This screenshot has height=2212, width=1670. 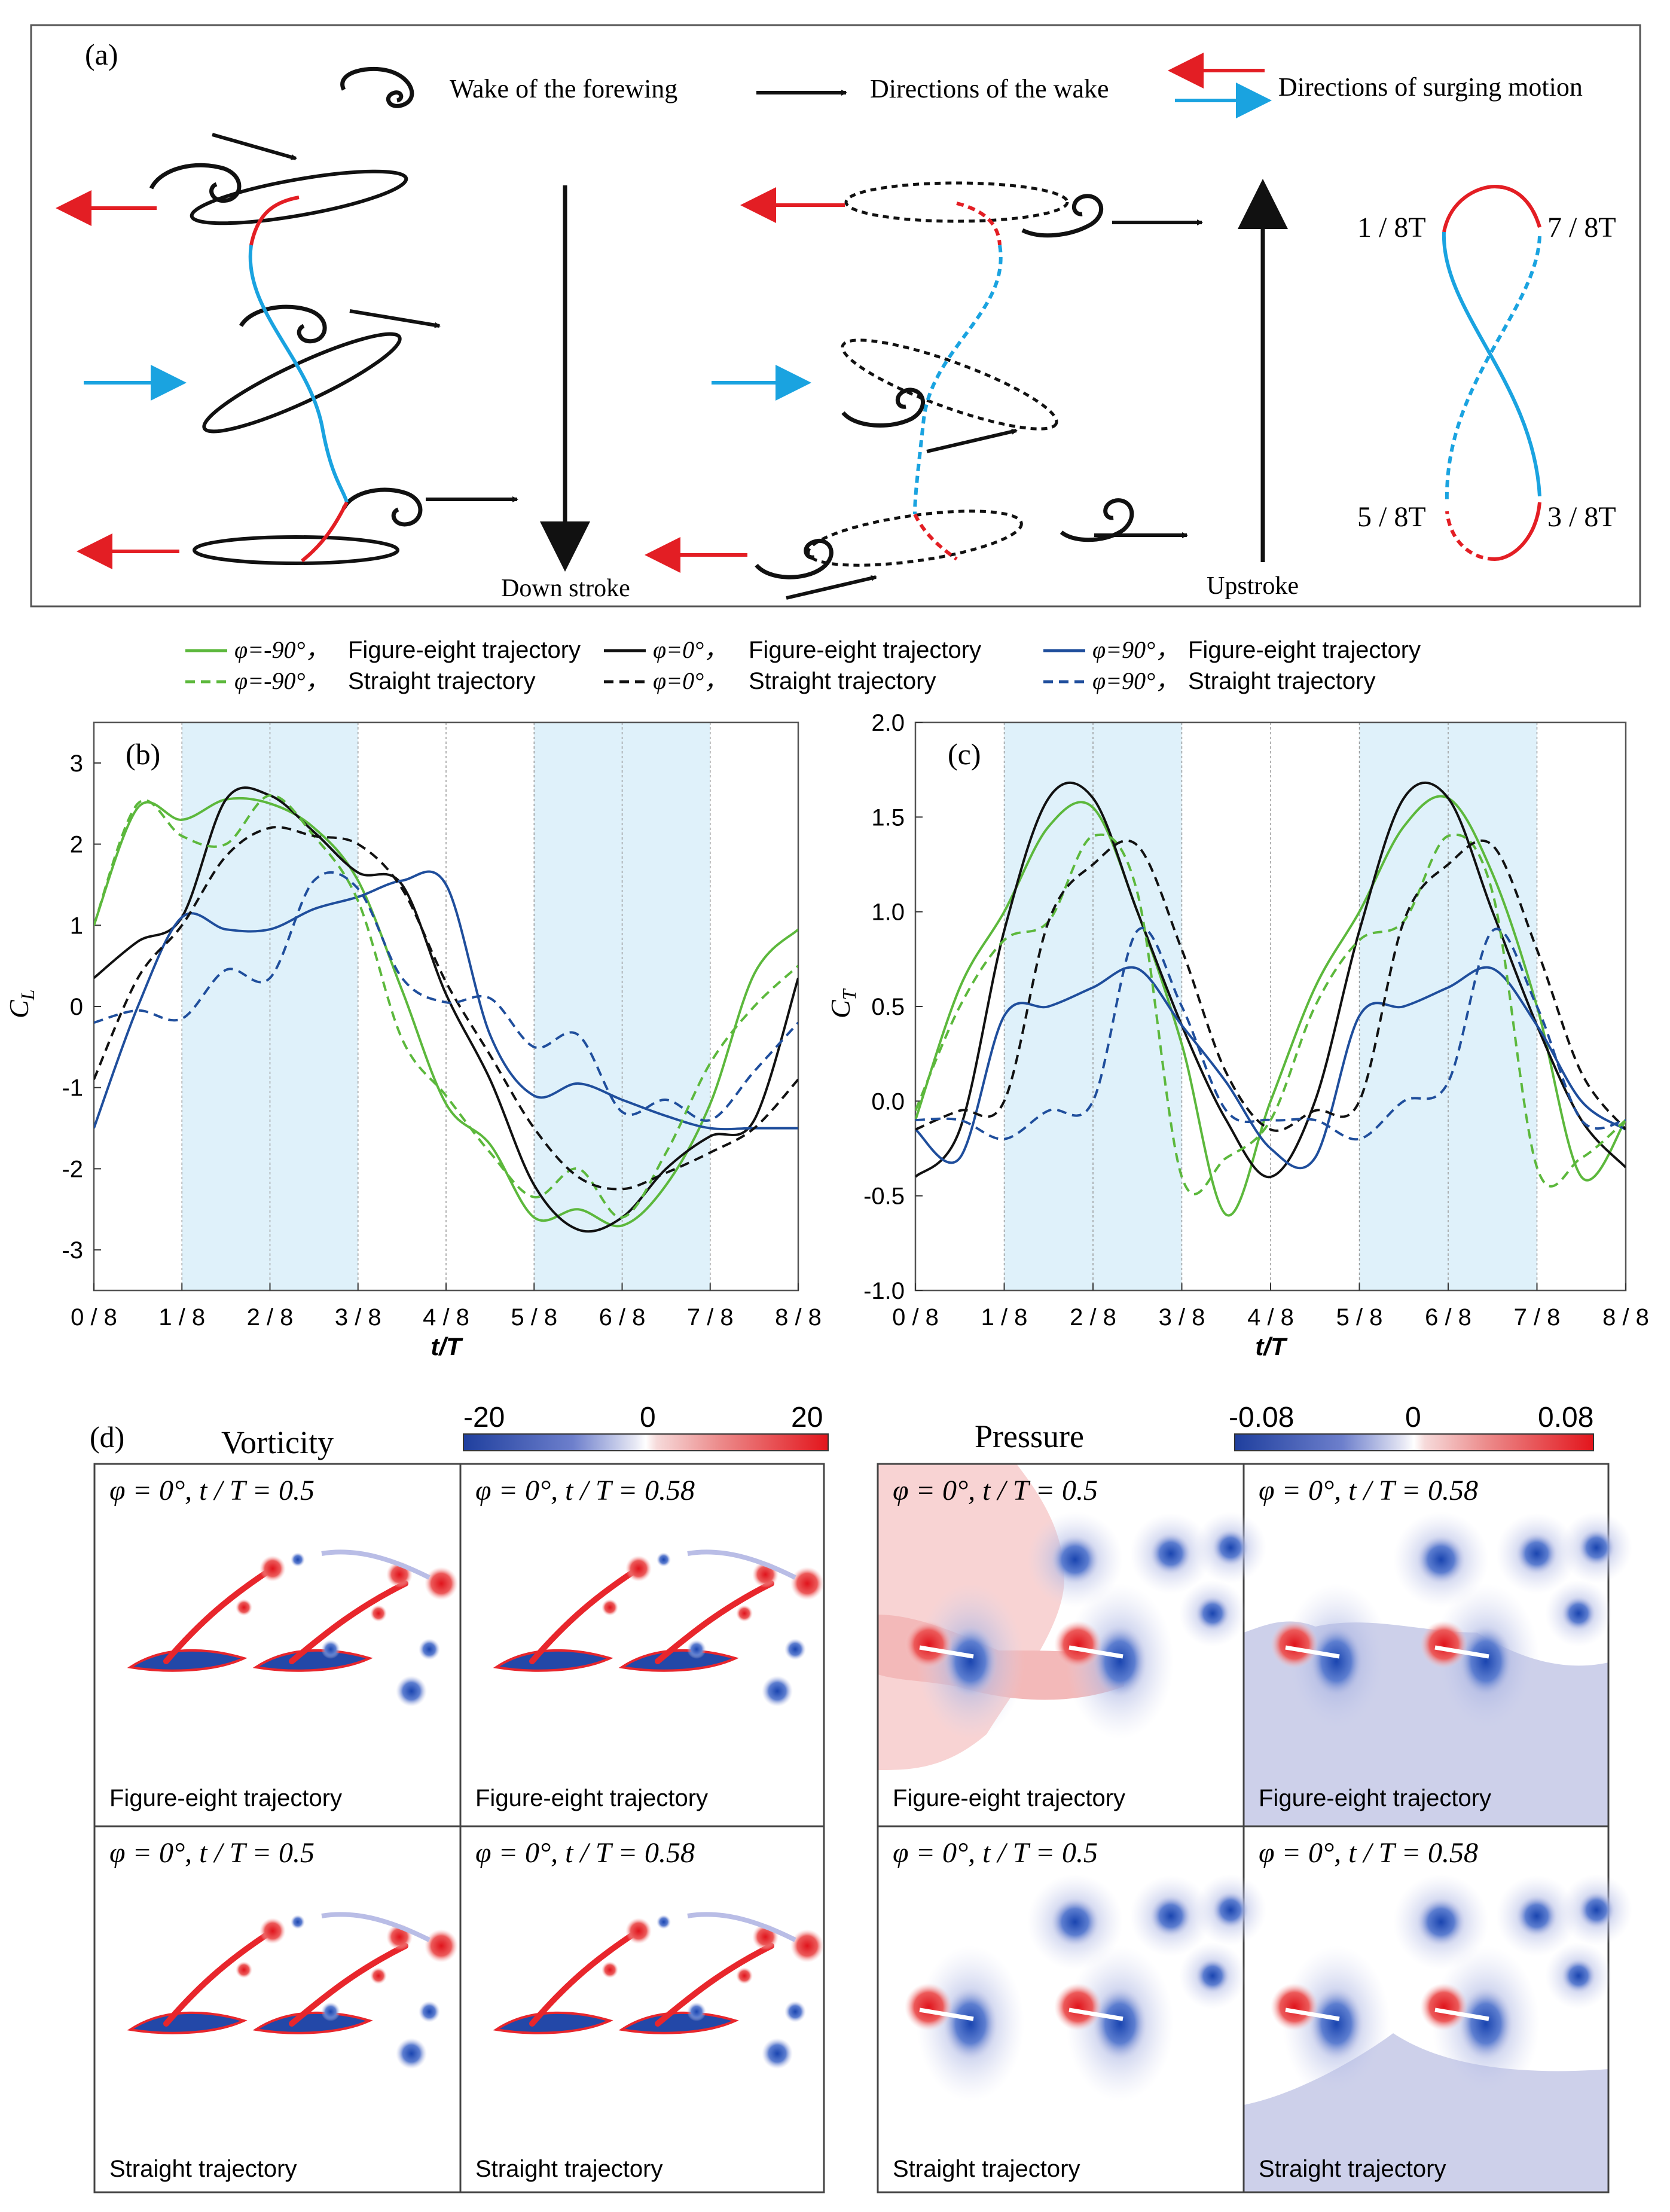 What do you see at coordinates (281, 649) in the screenshot?
I see `legend-phi: φ=-90°，` at bounding box center [281, 649].